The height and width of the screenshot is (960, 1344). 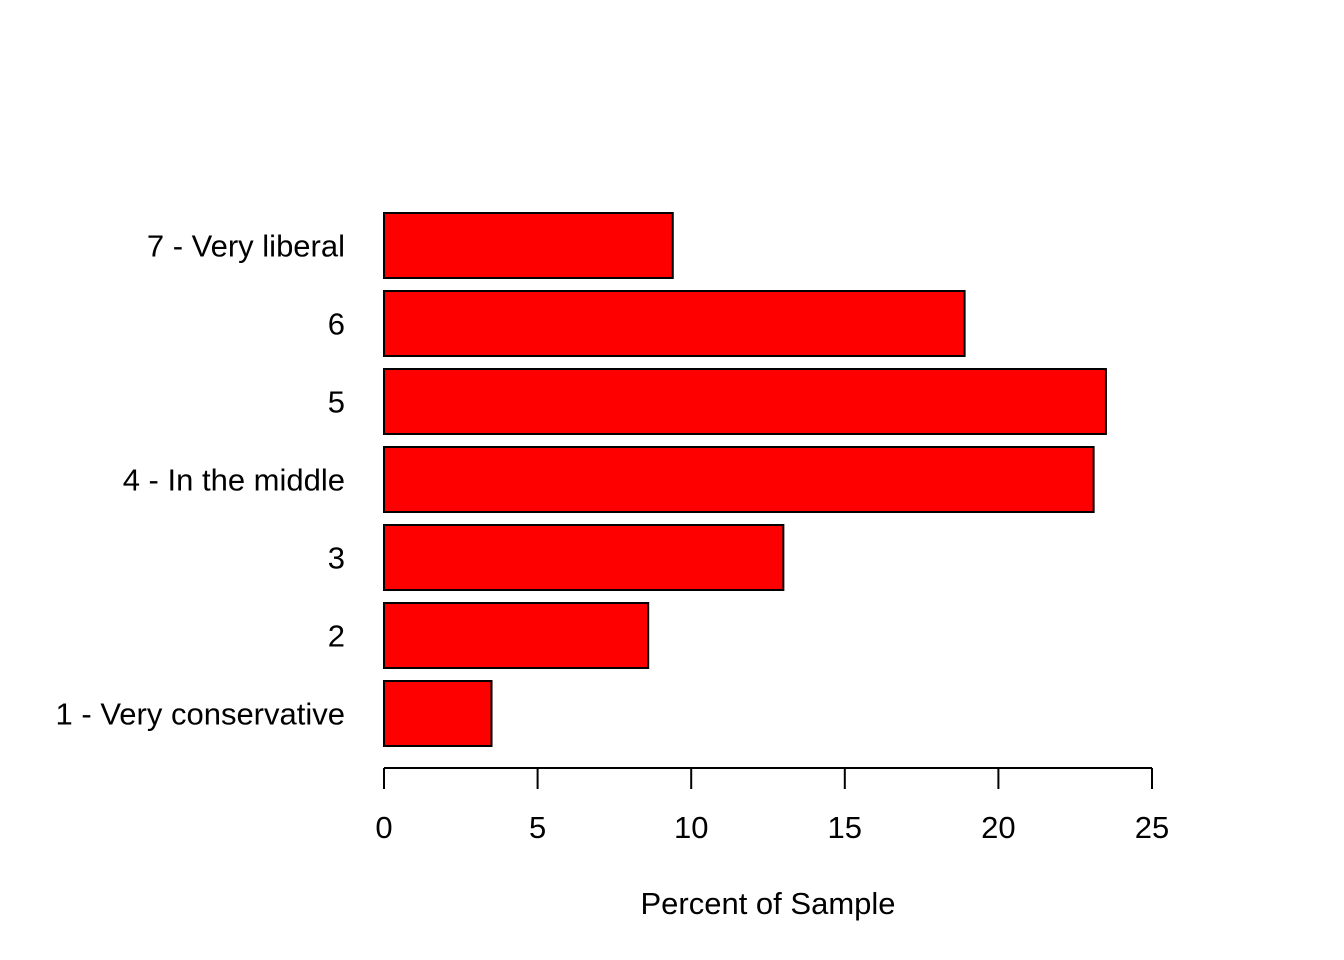 What do you see at coordinates (336, 402) in the screenshot?
I see `category-label-5: 5` at bounding box center [336, 402].